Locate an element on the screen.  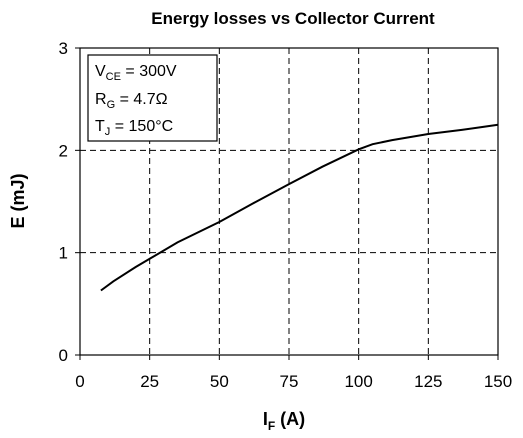
x-tick-label: 150 is located at coordinates (498, 381).